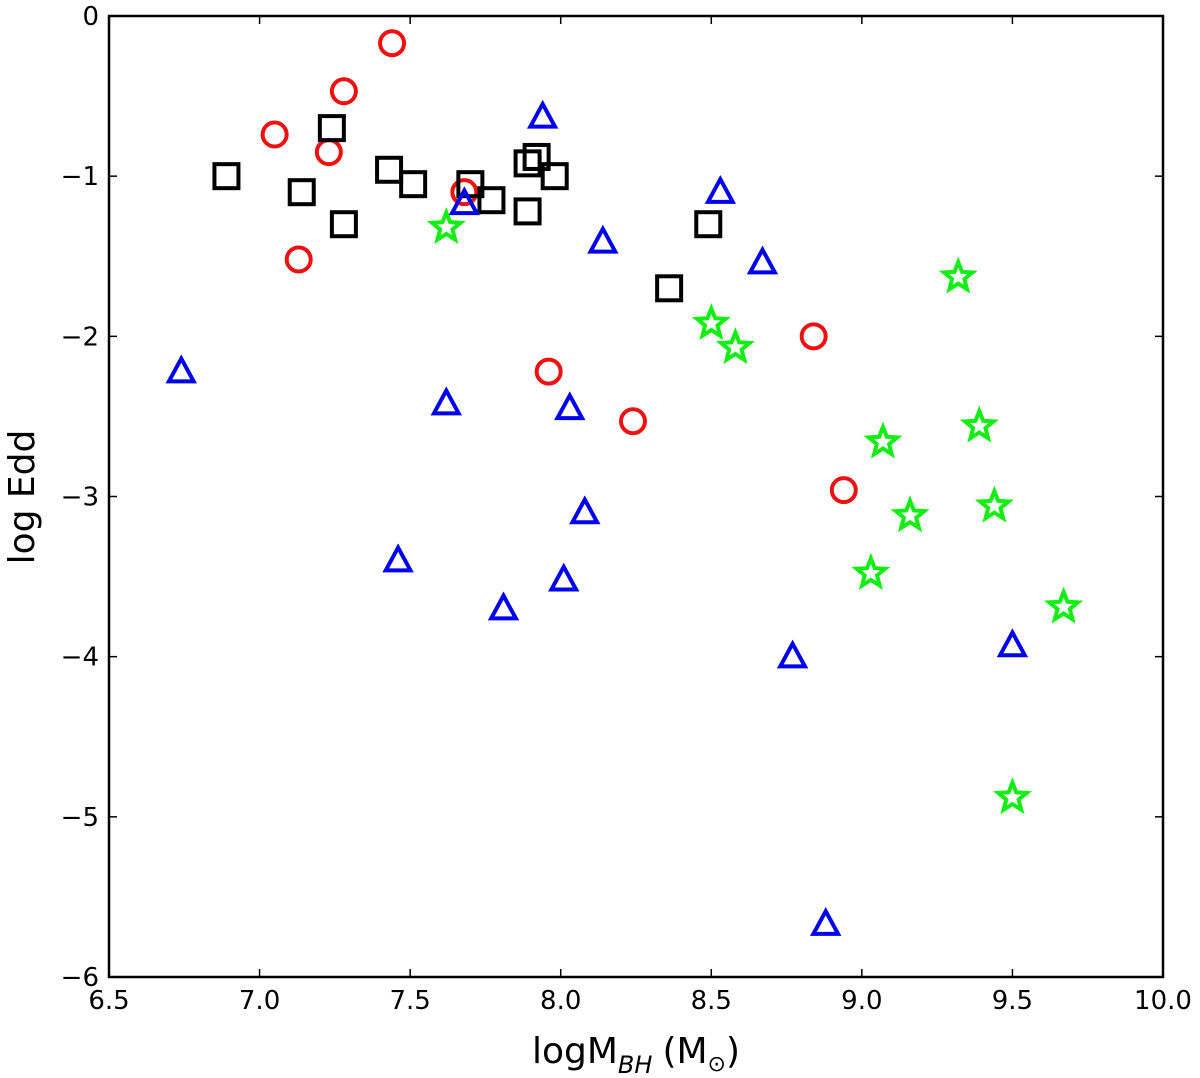 The width and height of the screenshot is (1200, 1078). What do you see at coordinates (259, 1001) in the screenshot?
I see `x-tick-label: 7.0` at bounding box center [259, 1001].